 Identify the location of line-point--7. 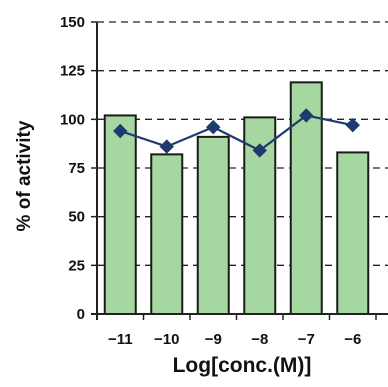
(306, 115).